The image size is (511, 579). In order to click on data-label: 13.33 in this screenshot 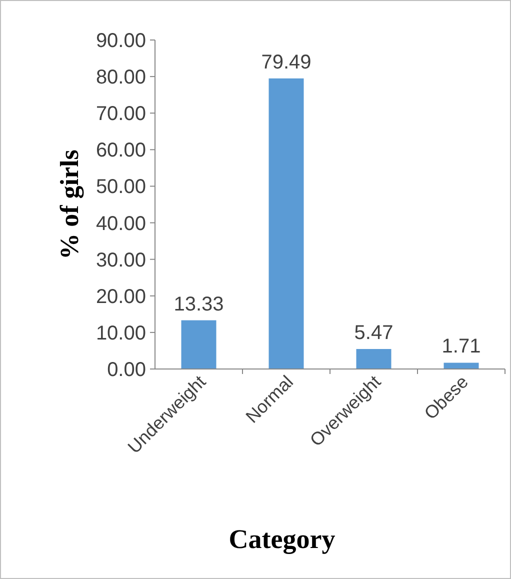, I will do `click(199, 304)`.